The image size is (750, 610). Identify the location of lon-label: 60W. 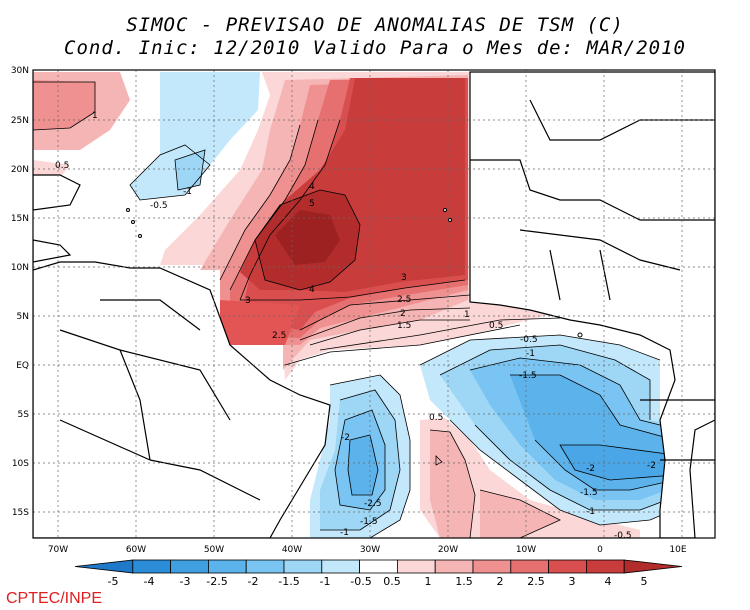
(136, 550).